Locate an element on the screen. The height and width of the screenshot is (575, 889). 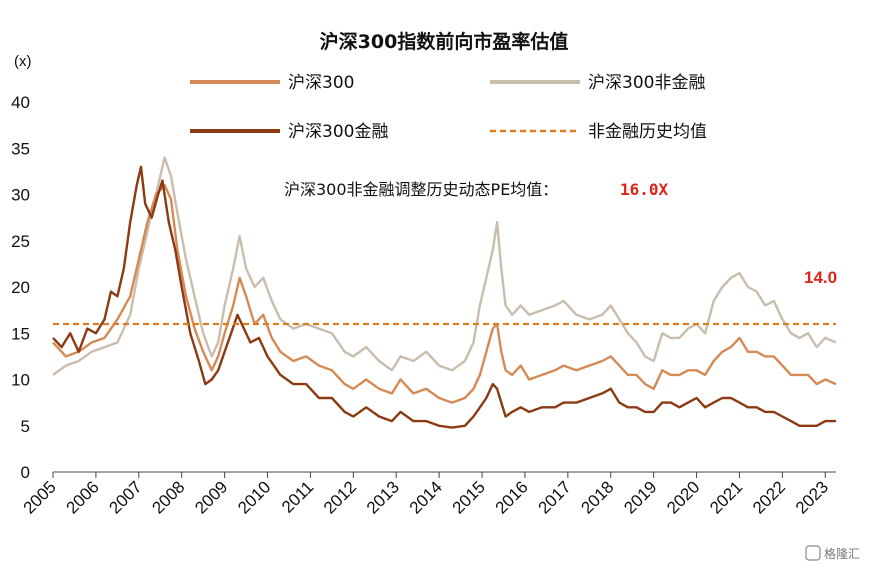
right-value-label: 14.0 is located at coordinates (820, 277).